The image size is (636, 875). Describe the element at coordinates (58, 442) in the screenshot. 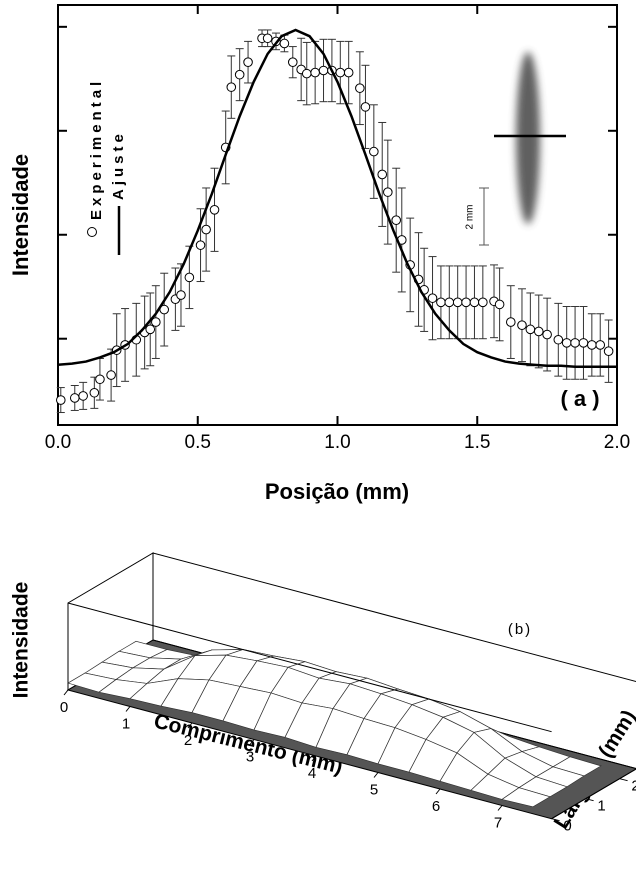

I see `x-tick-label: 0.0` at that location.